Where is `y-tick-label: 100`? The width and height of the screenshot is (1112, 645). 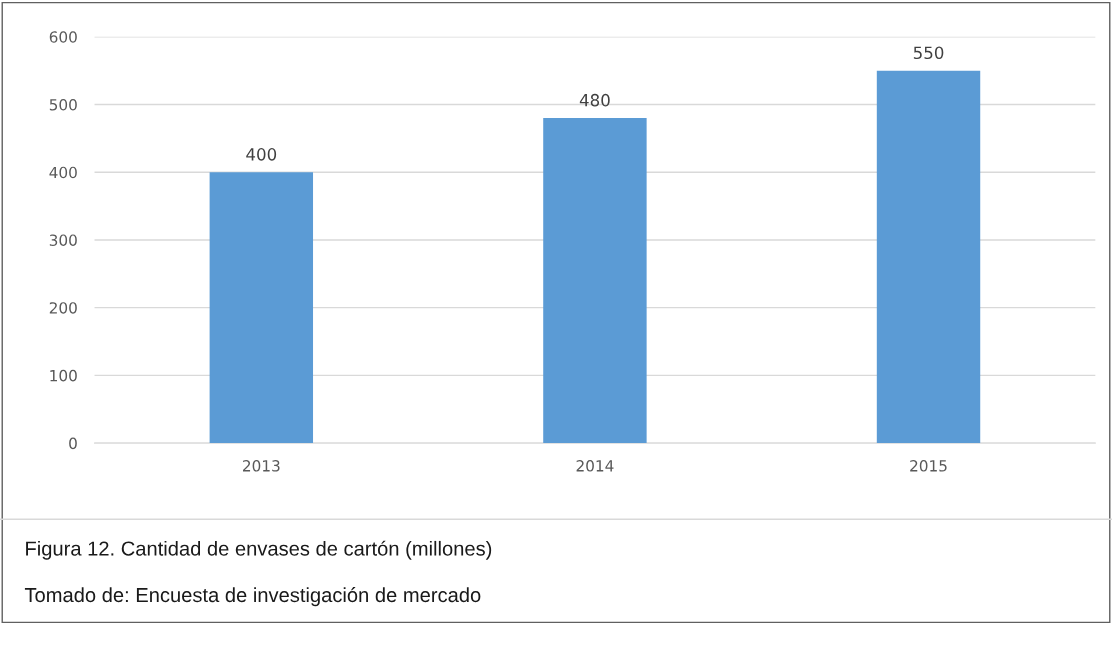
y-tick-label: 100 is located at coordinates (63, 375).